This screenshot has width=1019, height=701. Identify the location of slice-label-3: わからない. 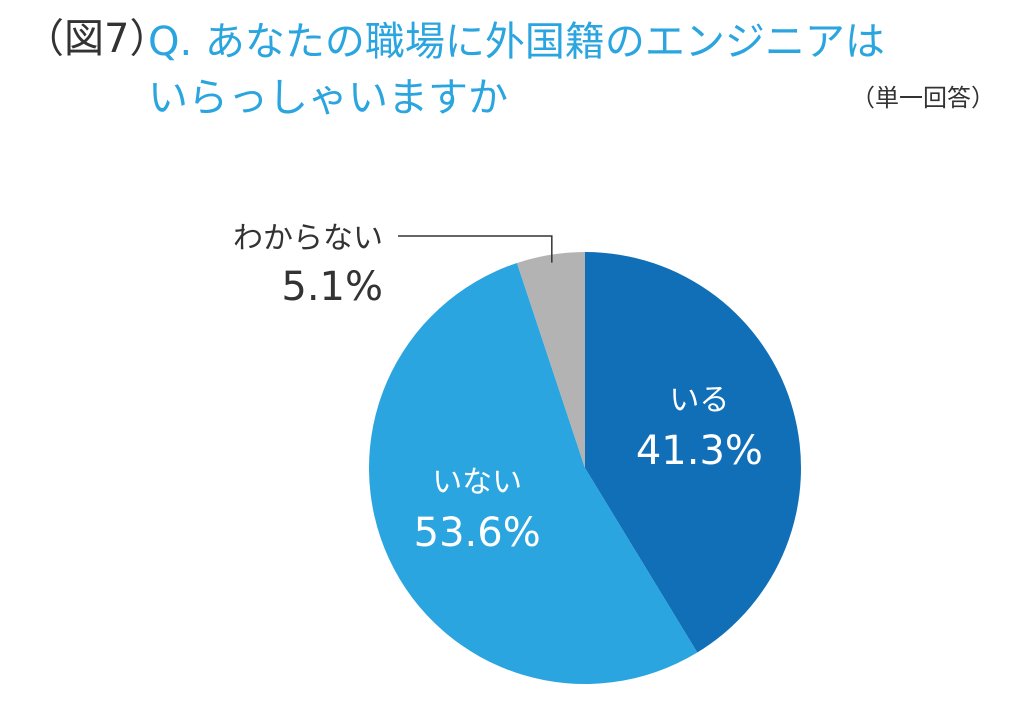
(308, 238).